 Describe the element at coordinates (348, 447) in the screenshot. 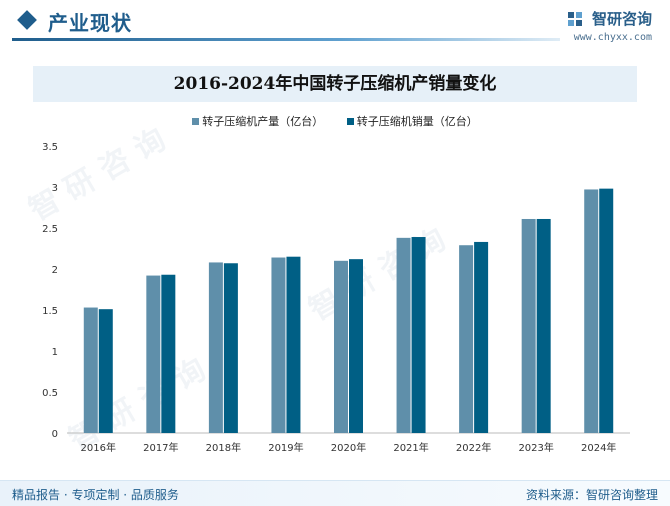

I see `x-tick-label: 2020年` at that location.